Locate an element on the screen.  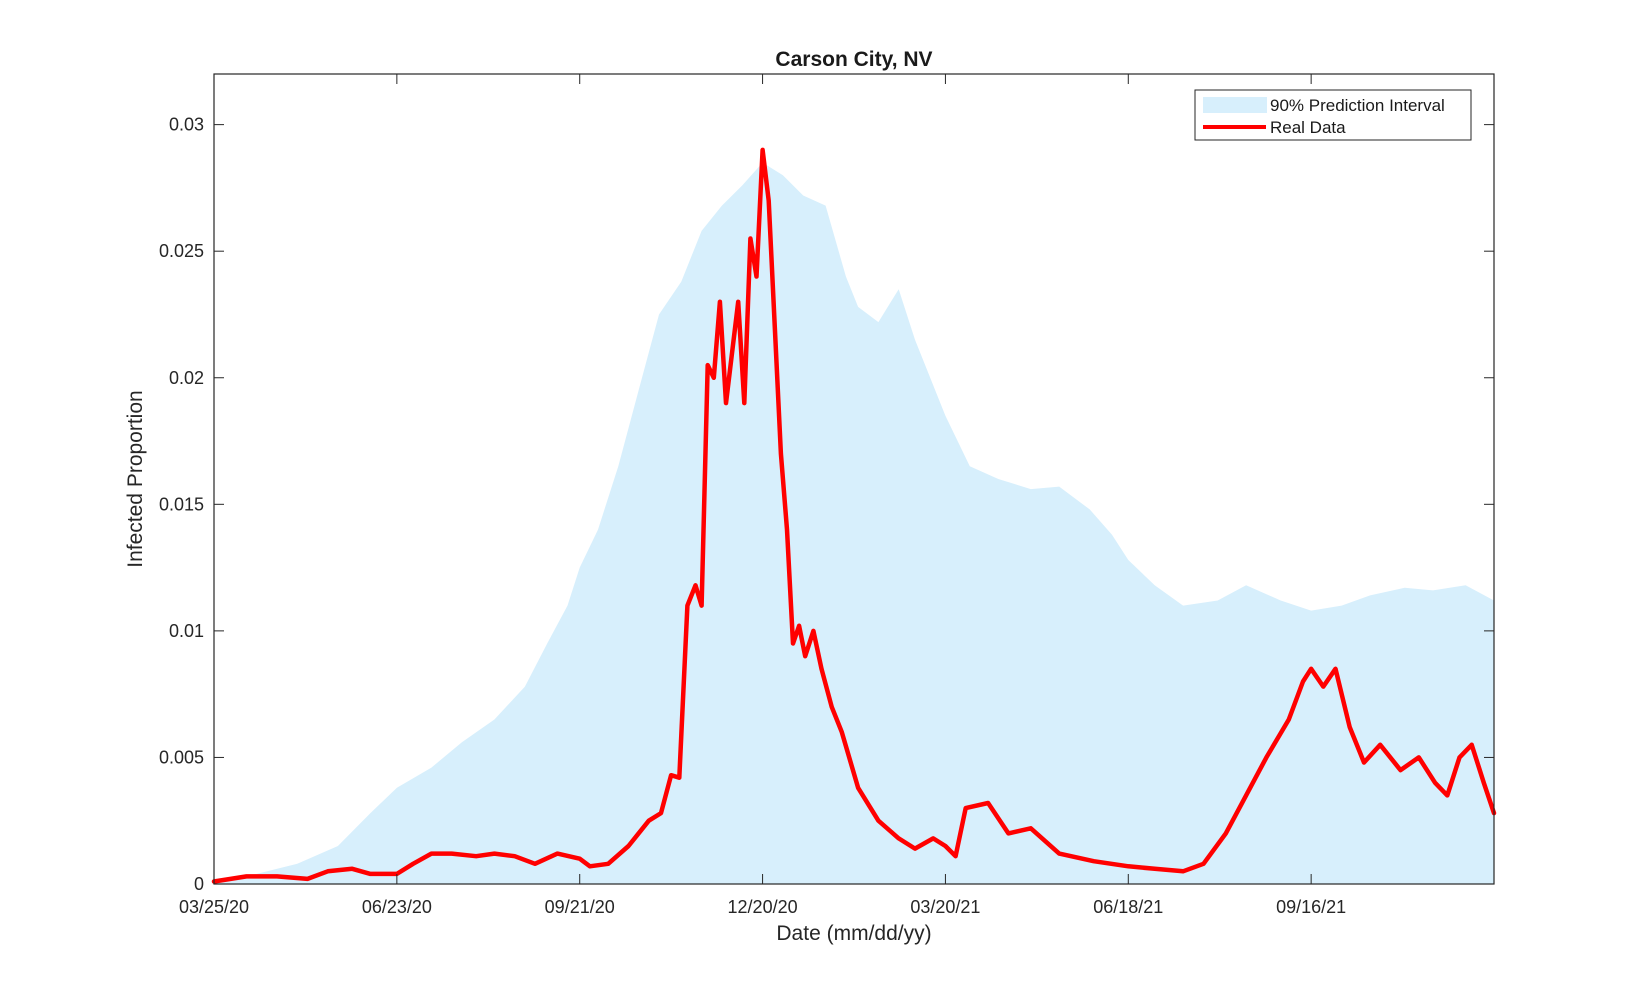
x-tick-label: 06/23/20 is located at coordinates (397, 907).